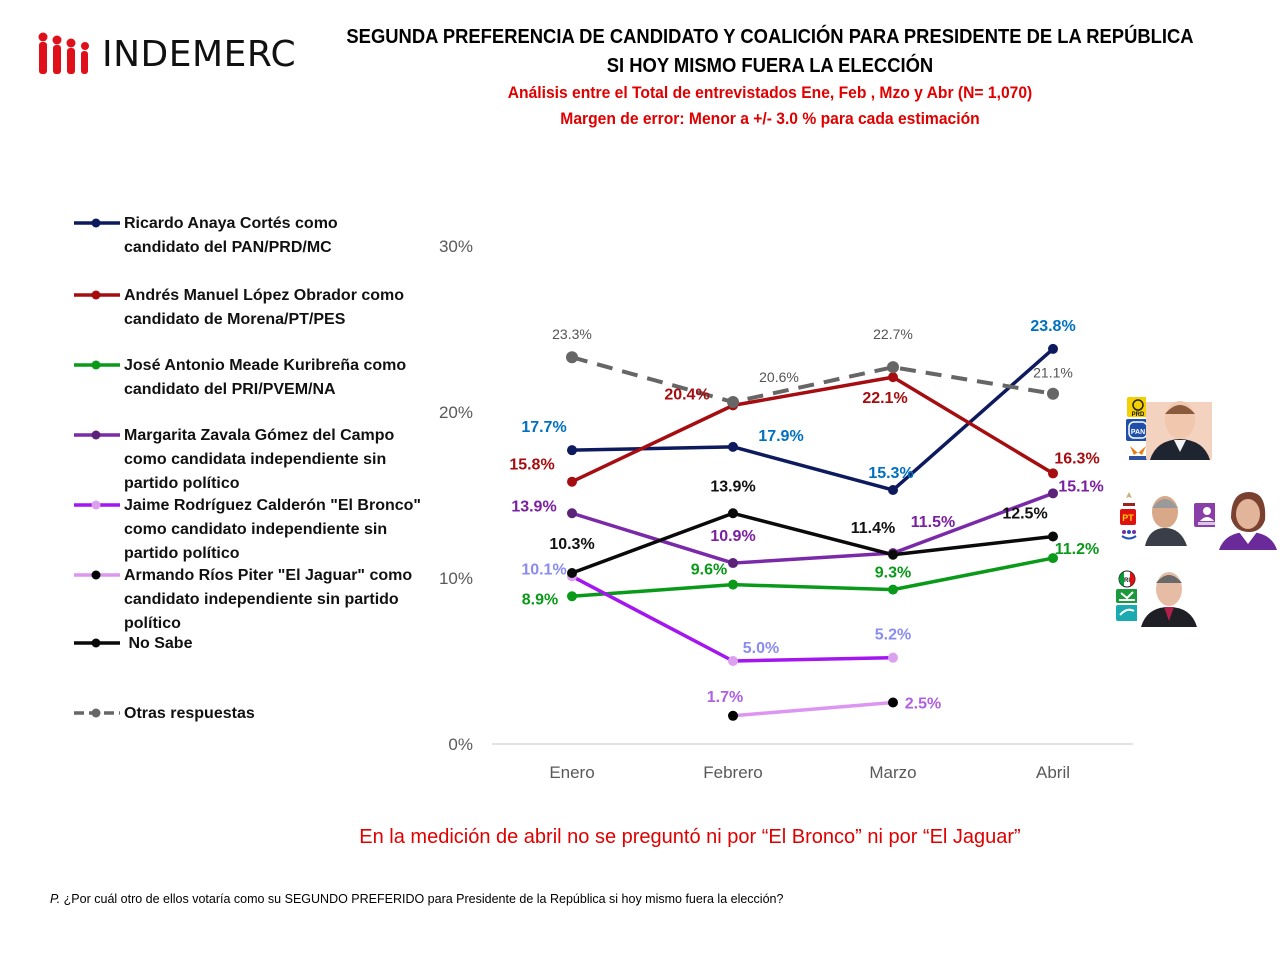  Describe the element at coordinates (182, 483) in the screenshot. I see `legend-label-line: partido político` at that location.